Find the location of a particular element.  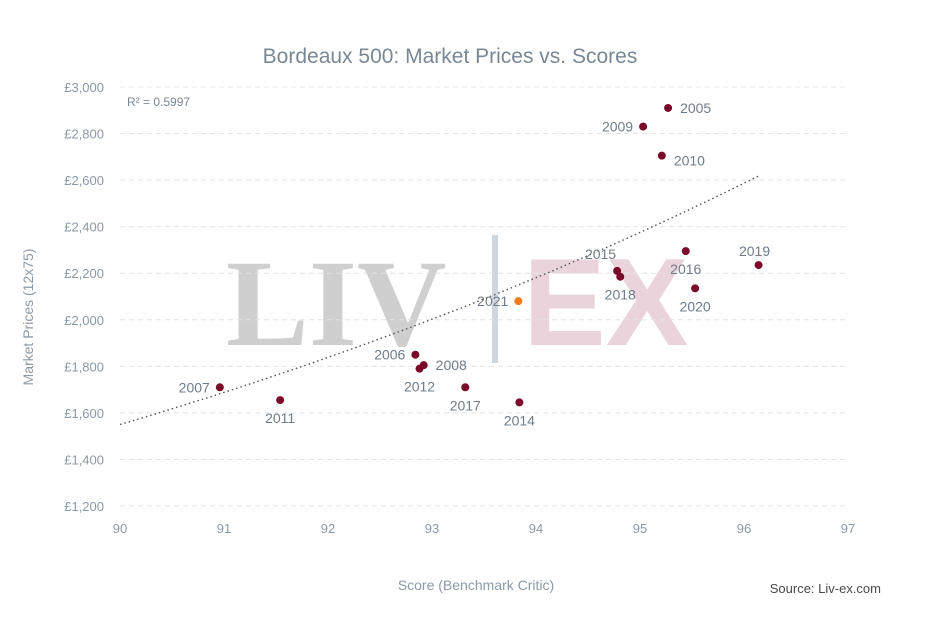

x-tick-label: 91 is located at coordinates (224, 528).